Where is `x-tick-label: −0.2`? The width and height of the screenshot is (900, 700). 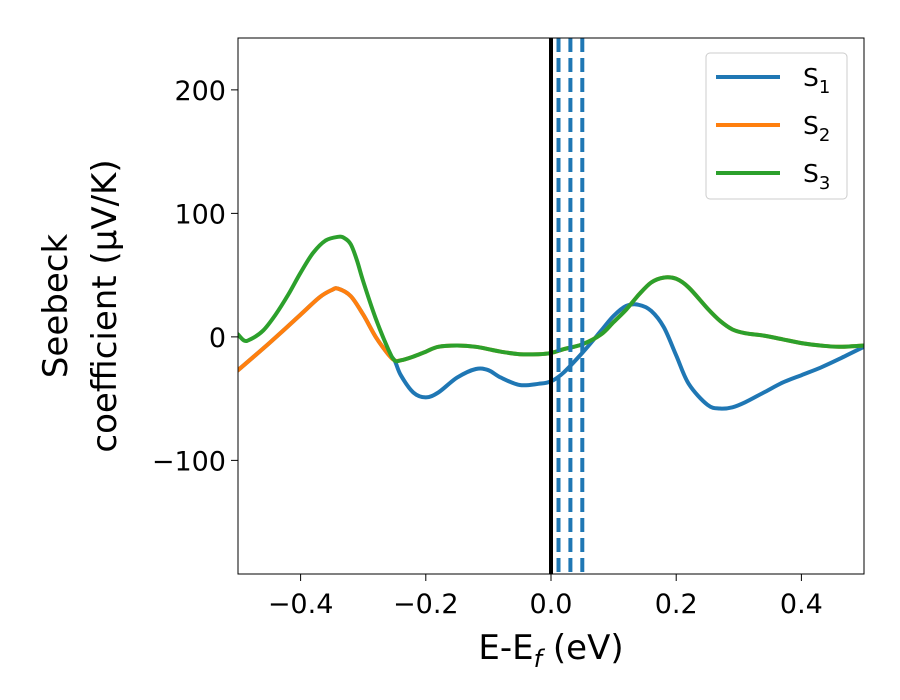
x-tick-label: −0.2 is located at coordinates (426, 604).